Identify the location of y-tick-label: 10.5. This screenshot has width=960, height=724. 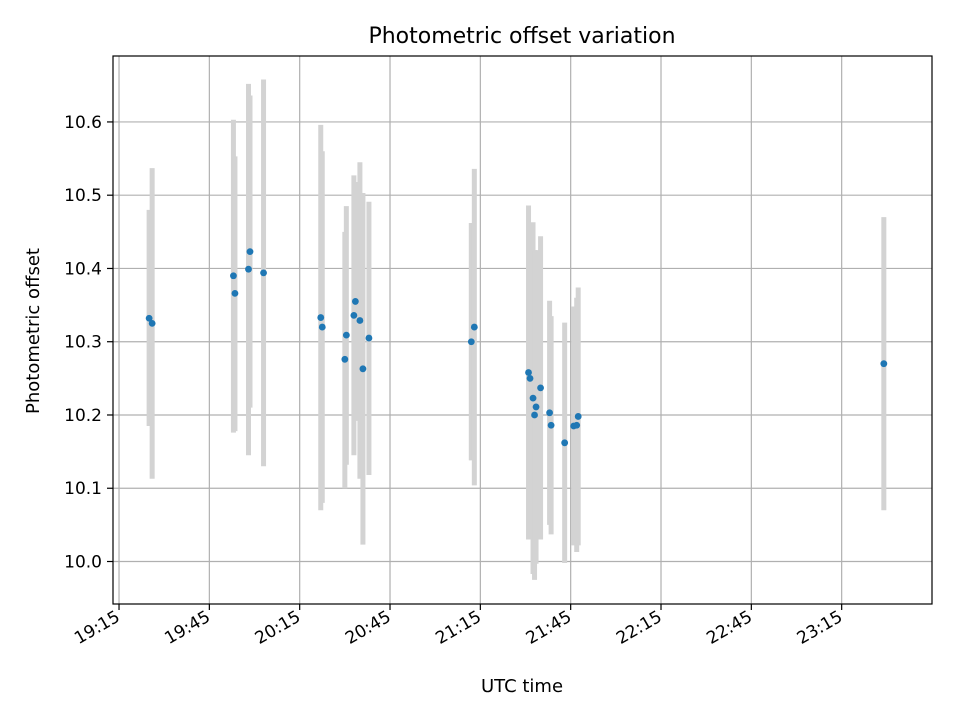
(83, 196).